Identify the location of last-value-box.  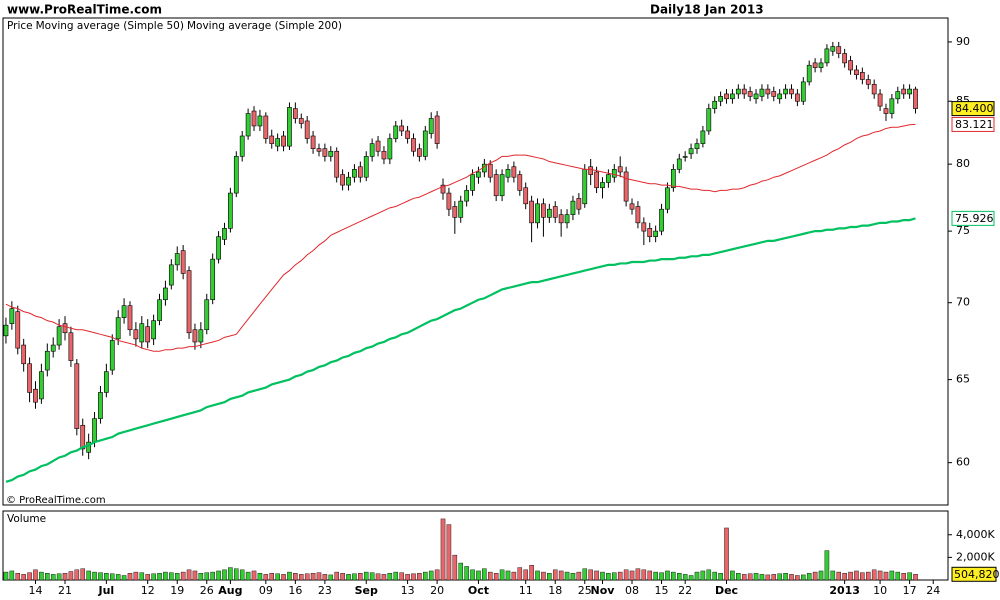
(973, 109).